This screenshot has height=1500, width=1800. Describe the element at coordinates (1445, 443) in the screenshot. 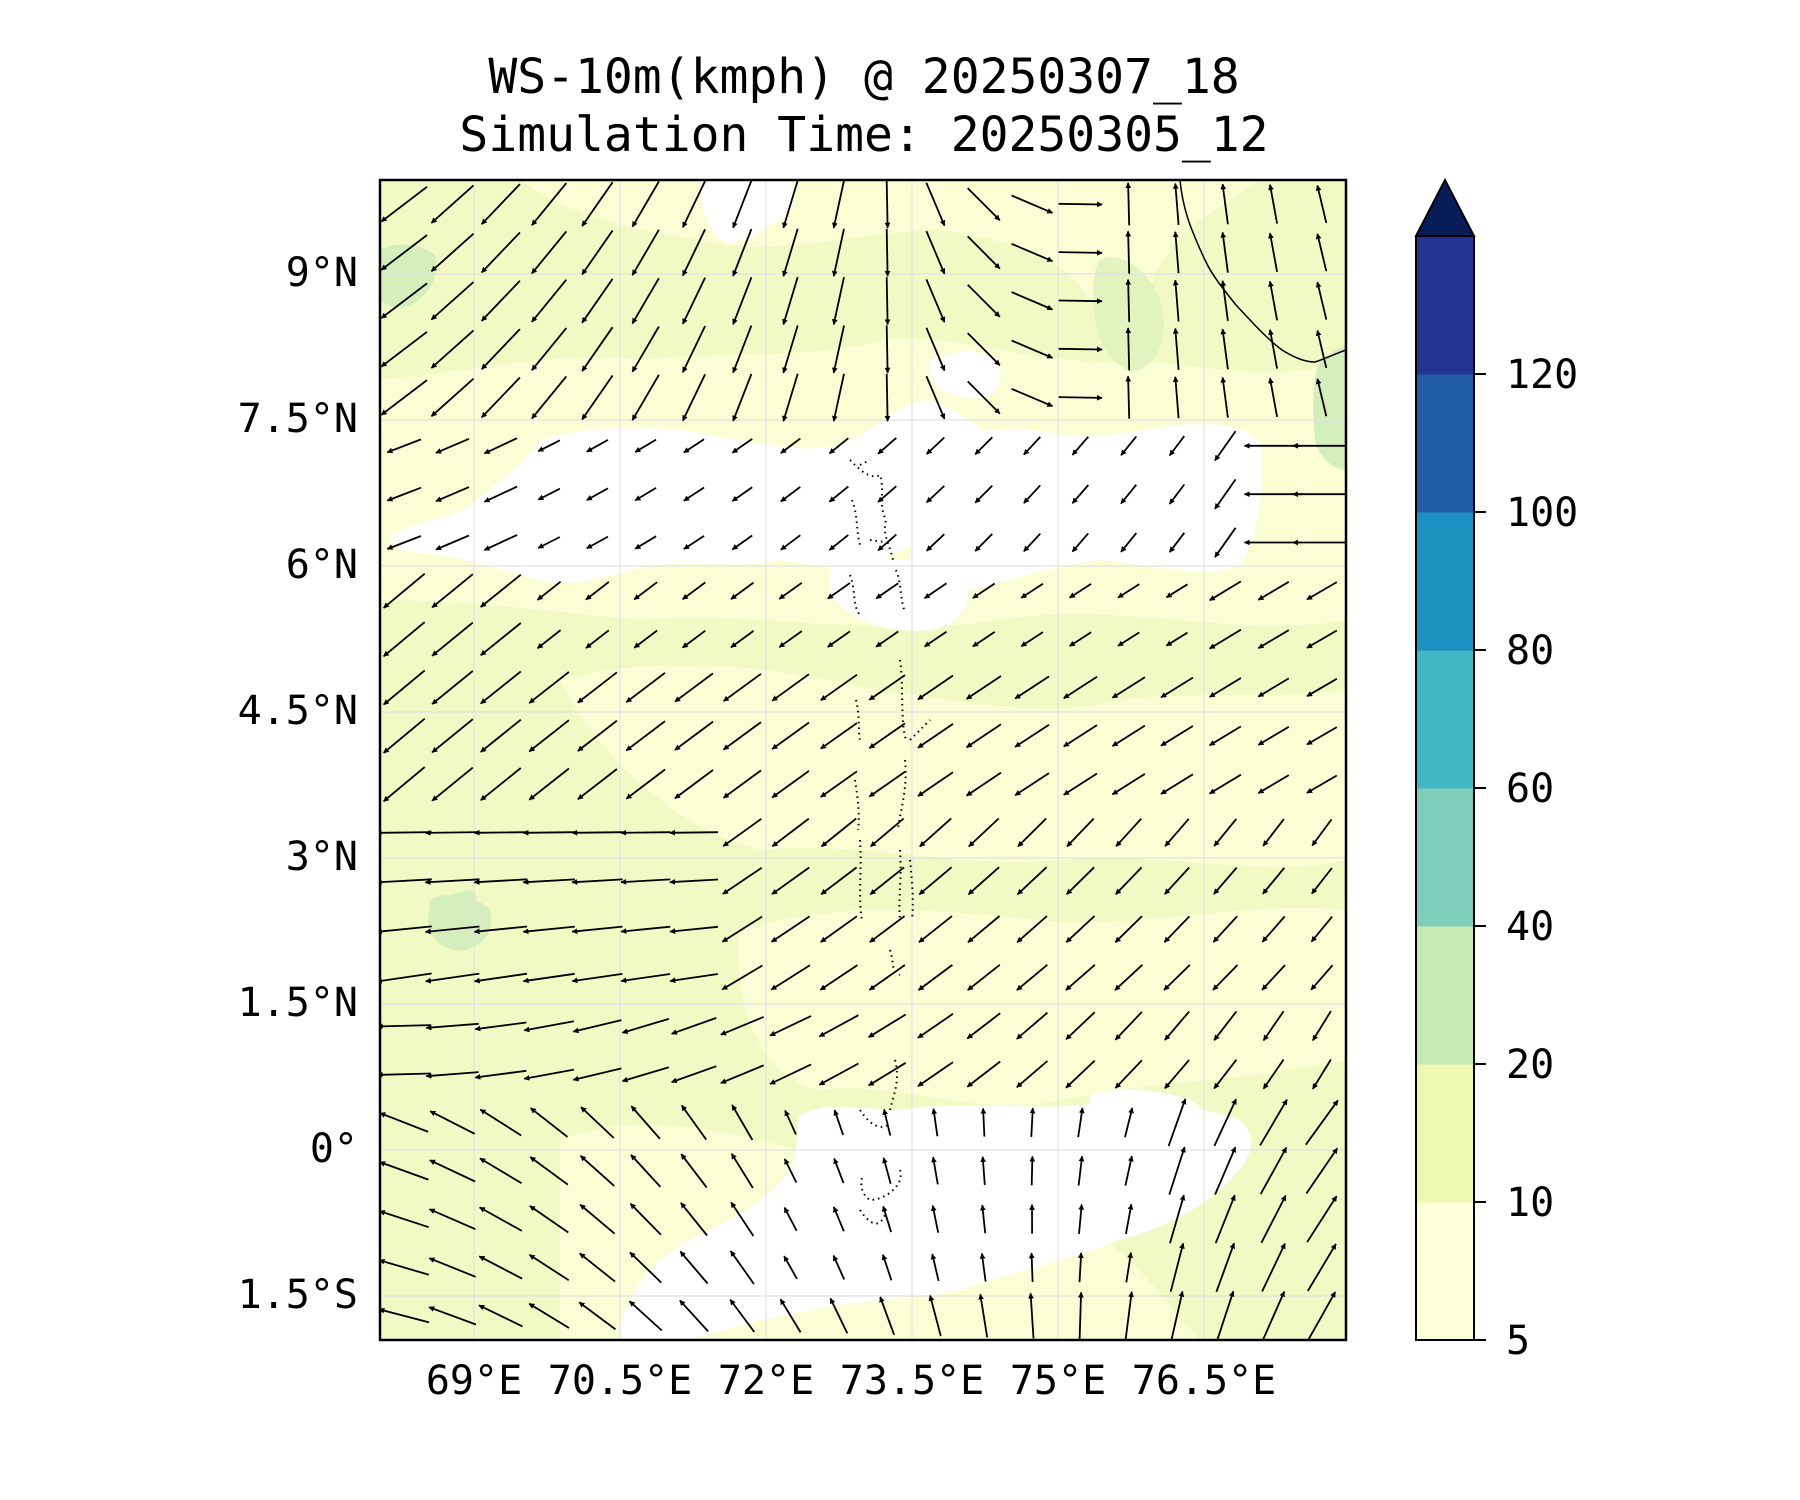

I see `colorbar-segment` at that location.